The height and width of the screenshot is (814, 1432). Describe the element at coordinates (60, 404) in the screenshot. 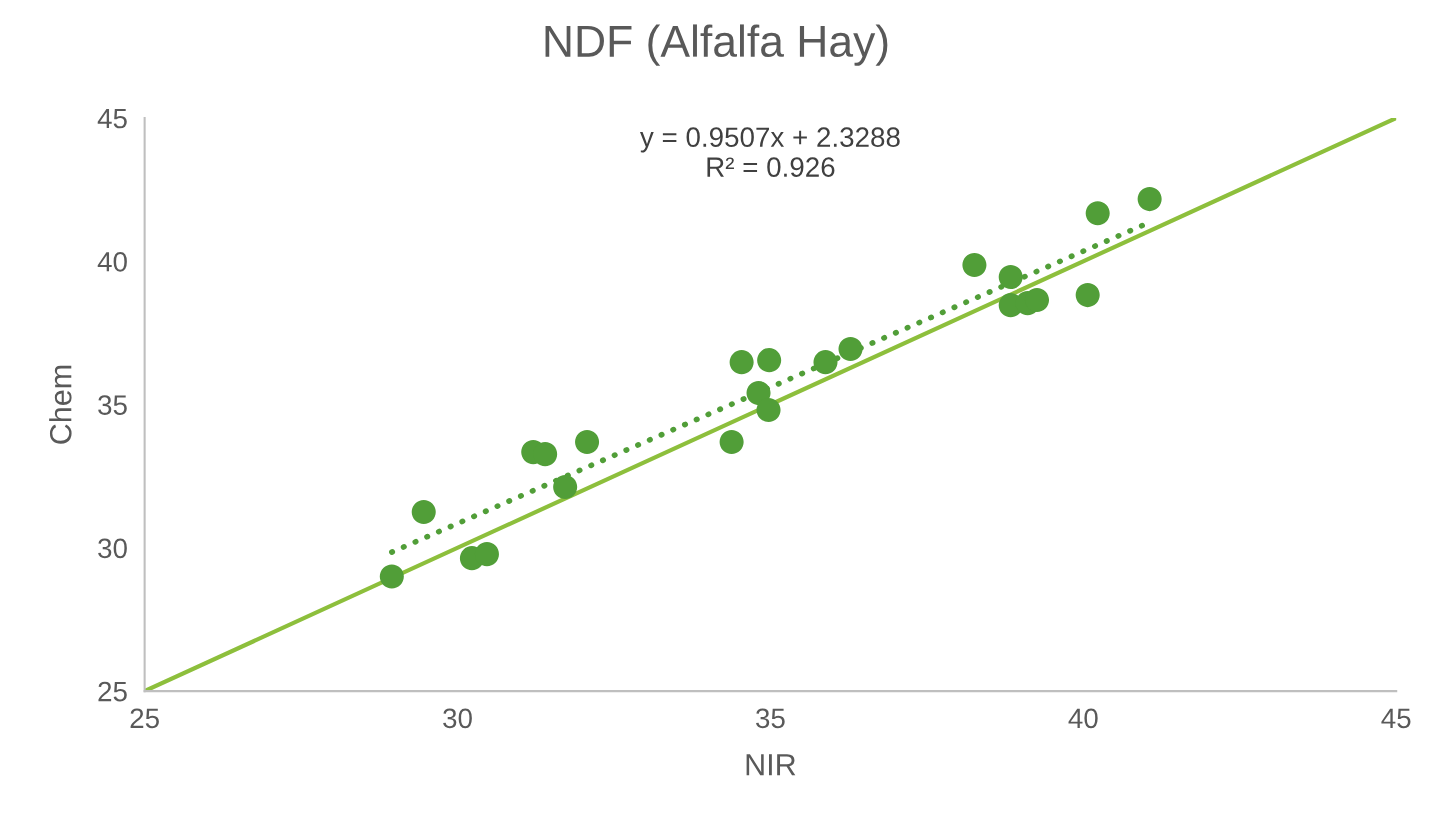

I see `y-axis-title: Chem` at that location.